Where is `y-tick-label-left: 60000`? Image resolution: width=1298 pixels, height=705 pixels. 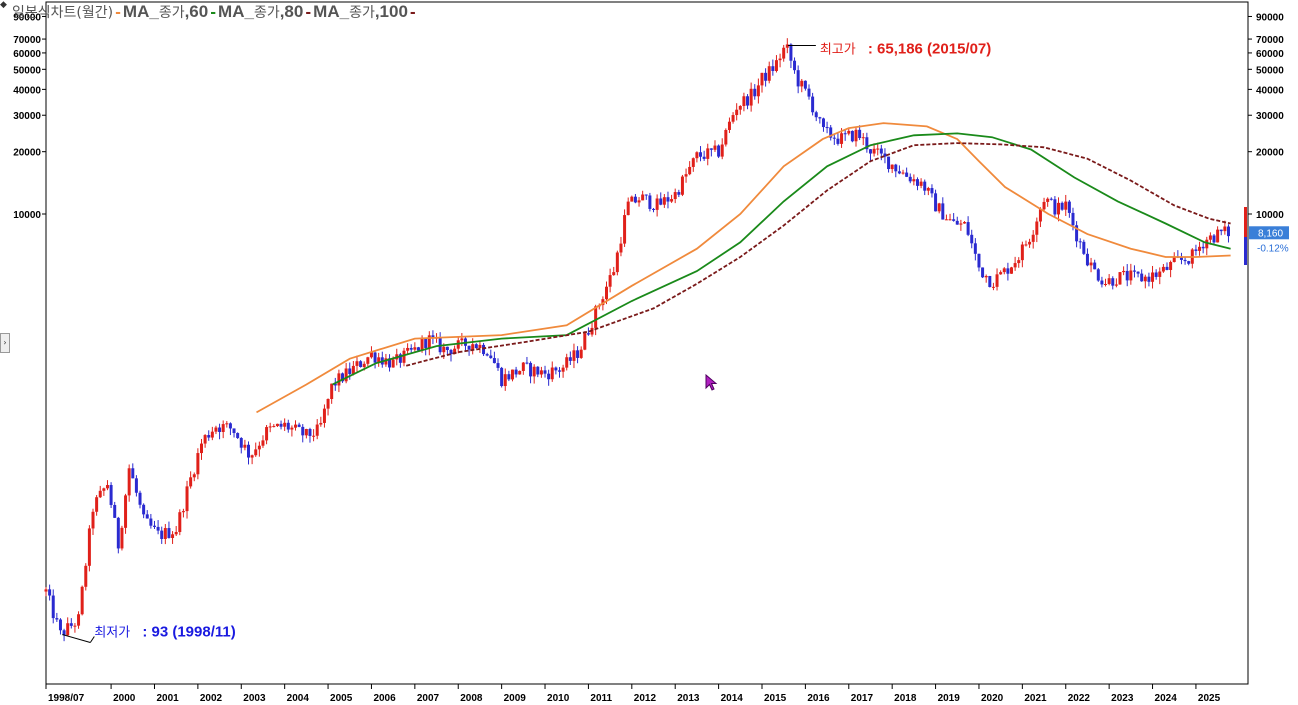 y-tick-label-left: 60000 is located at coordinates (27, 54).